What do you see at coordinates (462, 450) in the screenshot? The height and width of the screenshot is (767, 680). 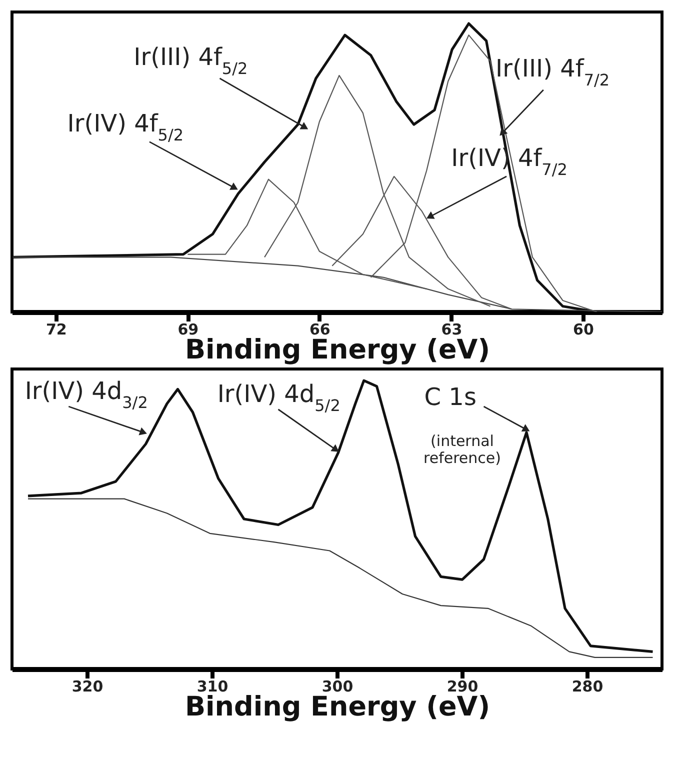 I see `annotation: (internal reference)` at bounding box center [462, 450].